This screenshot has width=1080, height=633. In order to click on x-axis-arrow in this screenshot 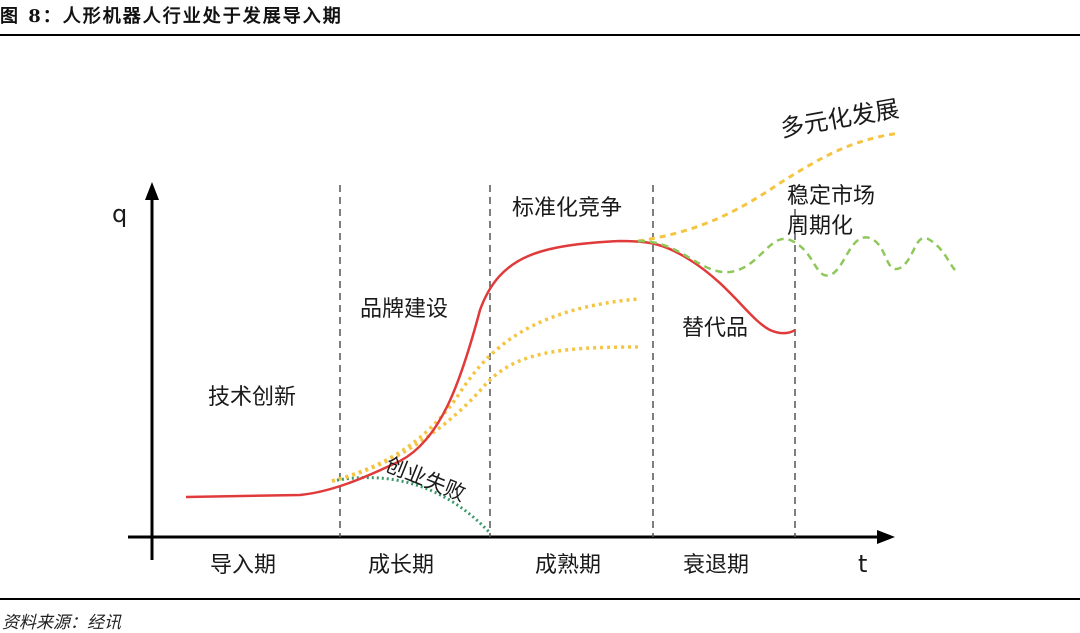, I will do `click(886, 537)`.